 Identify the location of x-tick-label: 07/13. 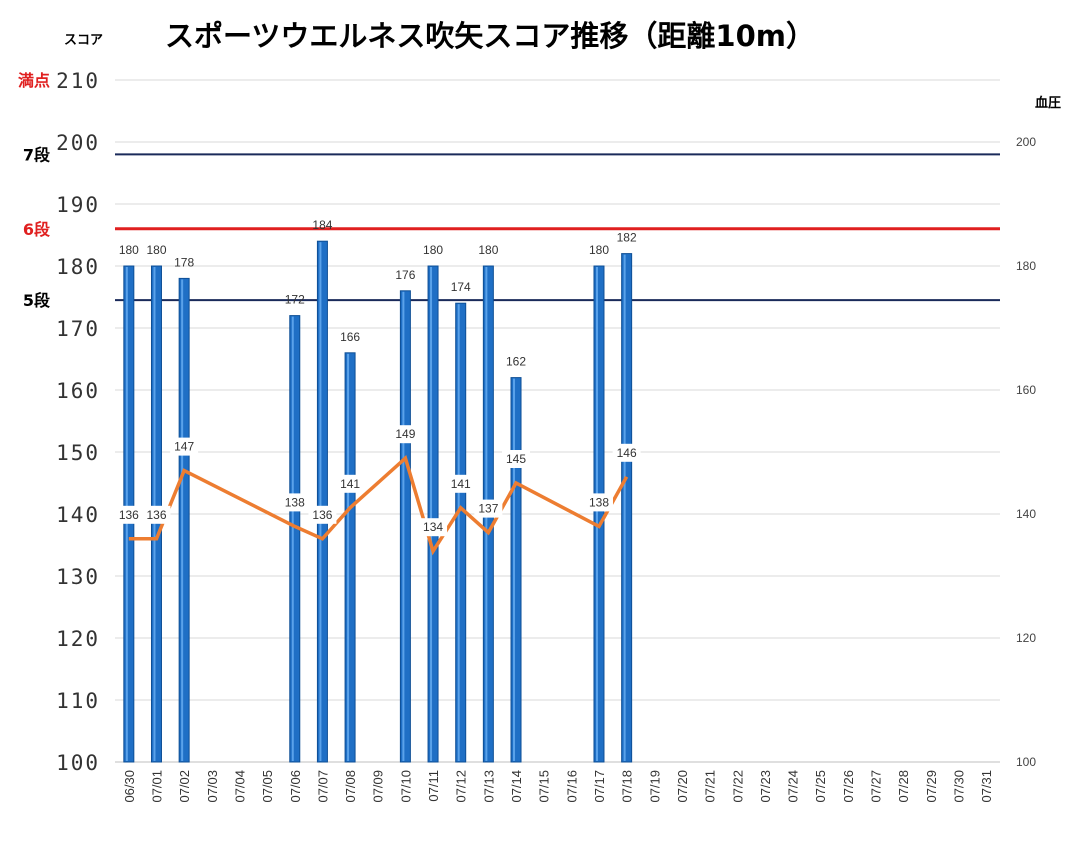
(488, 786).